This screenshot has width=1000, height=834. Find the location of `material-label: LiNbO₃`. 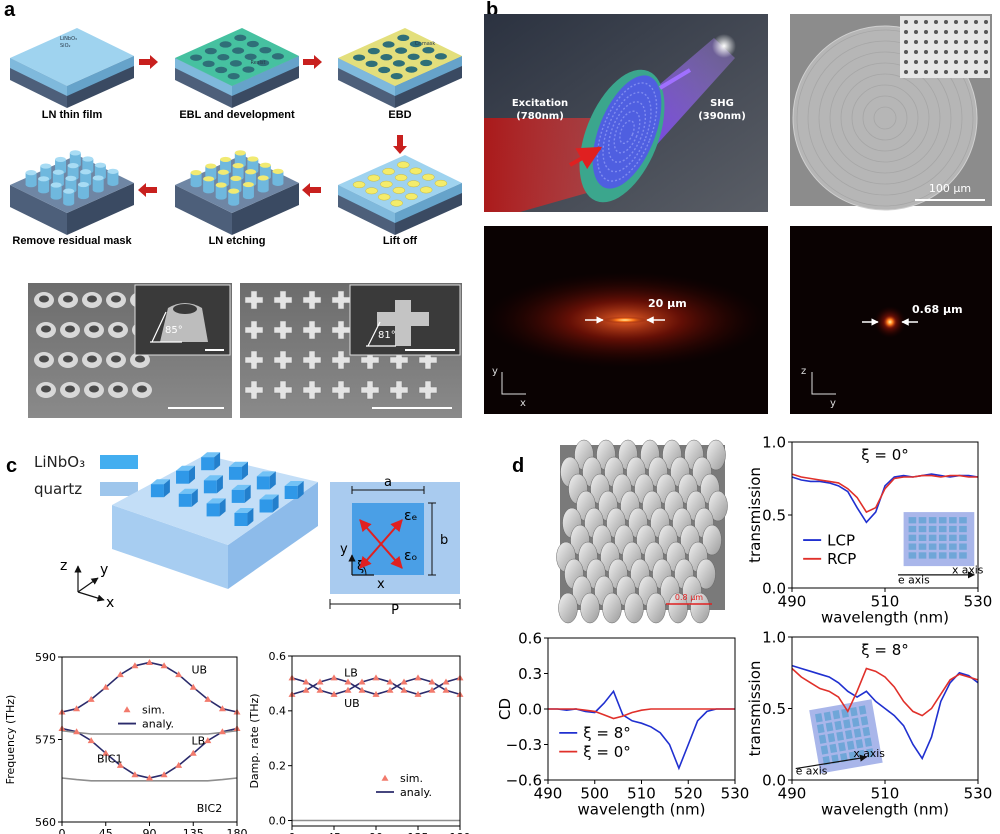

material-label: LiNbO₃ is located at coordinates (59, 462).